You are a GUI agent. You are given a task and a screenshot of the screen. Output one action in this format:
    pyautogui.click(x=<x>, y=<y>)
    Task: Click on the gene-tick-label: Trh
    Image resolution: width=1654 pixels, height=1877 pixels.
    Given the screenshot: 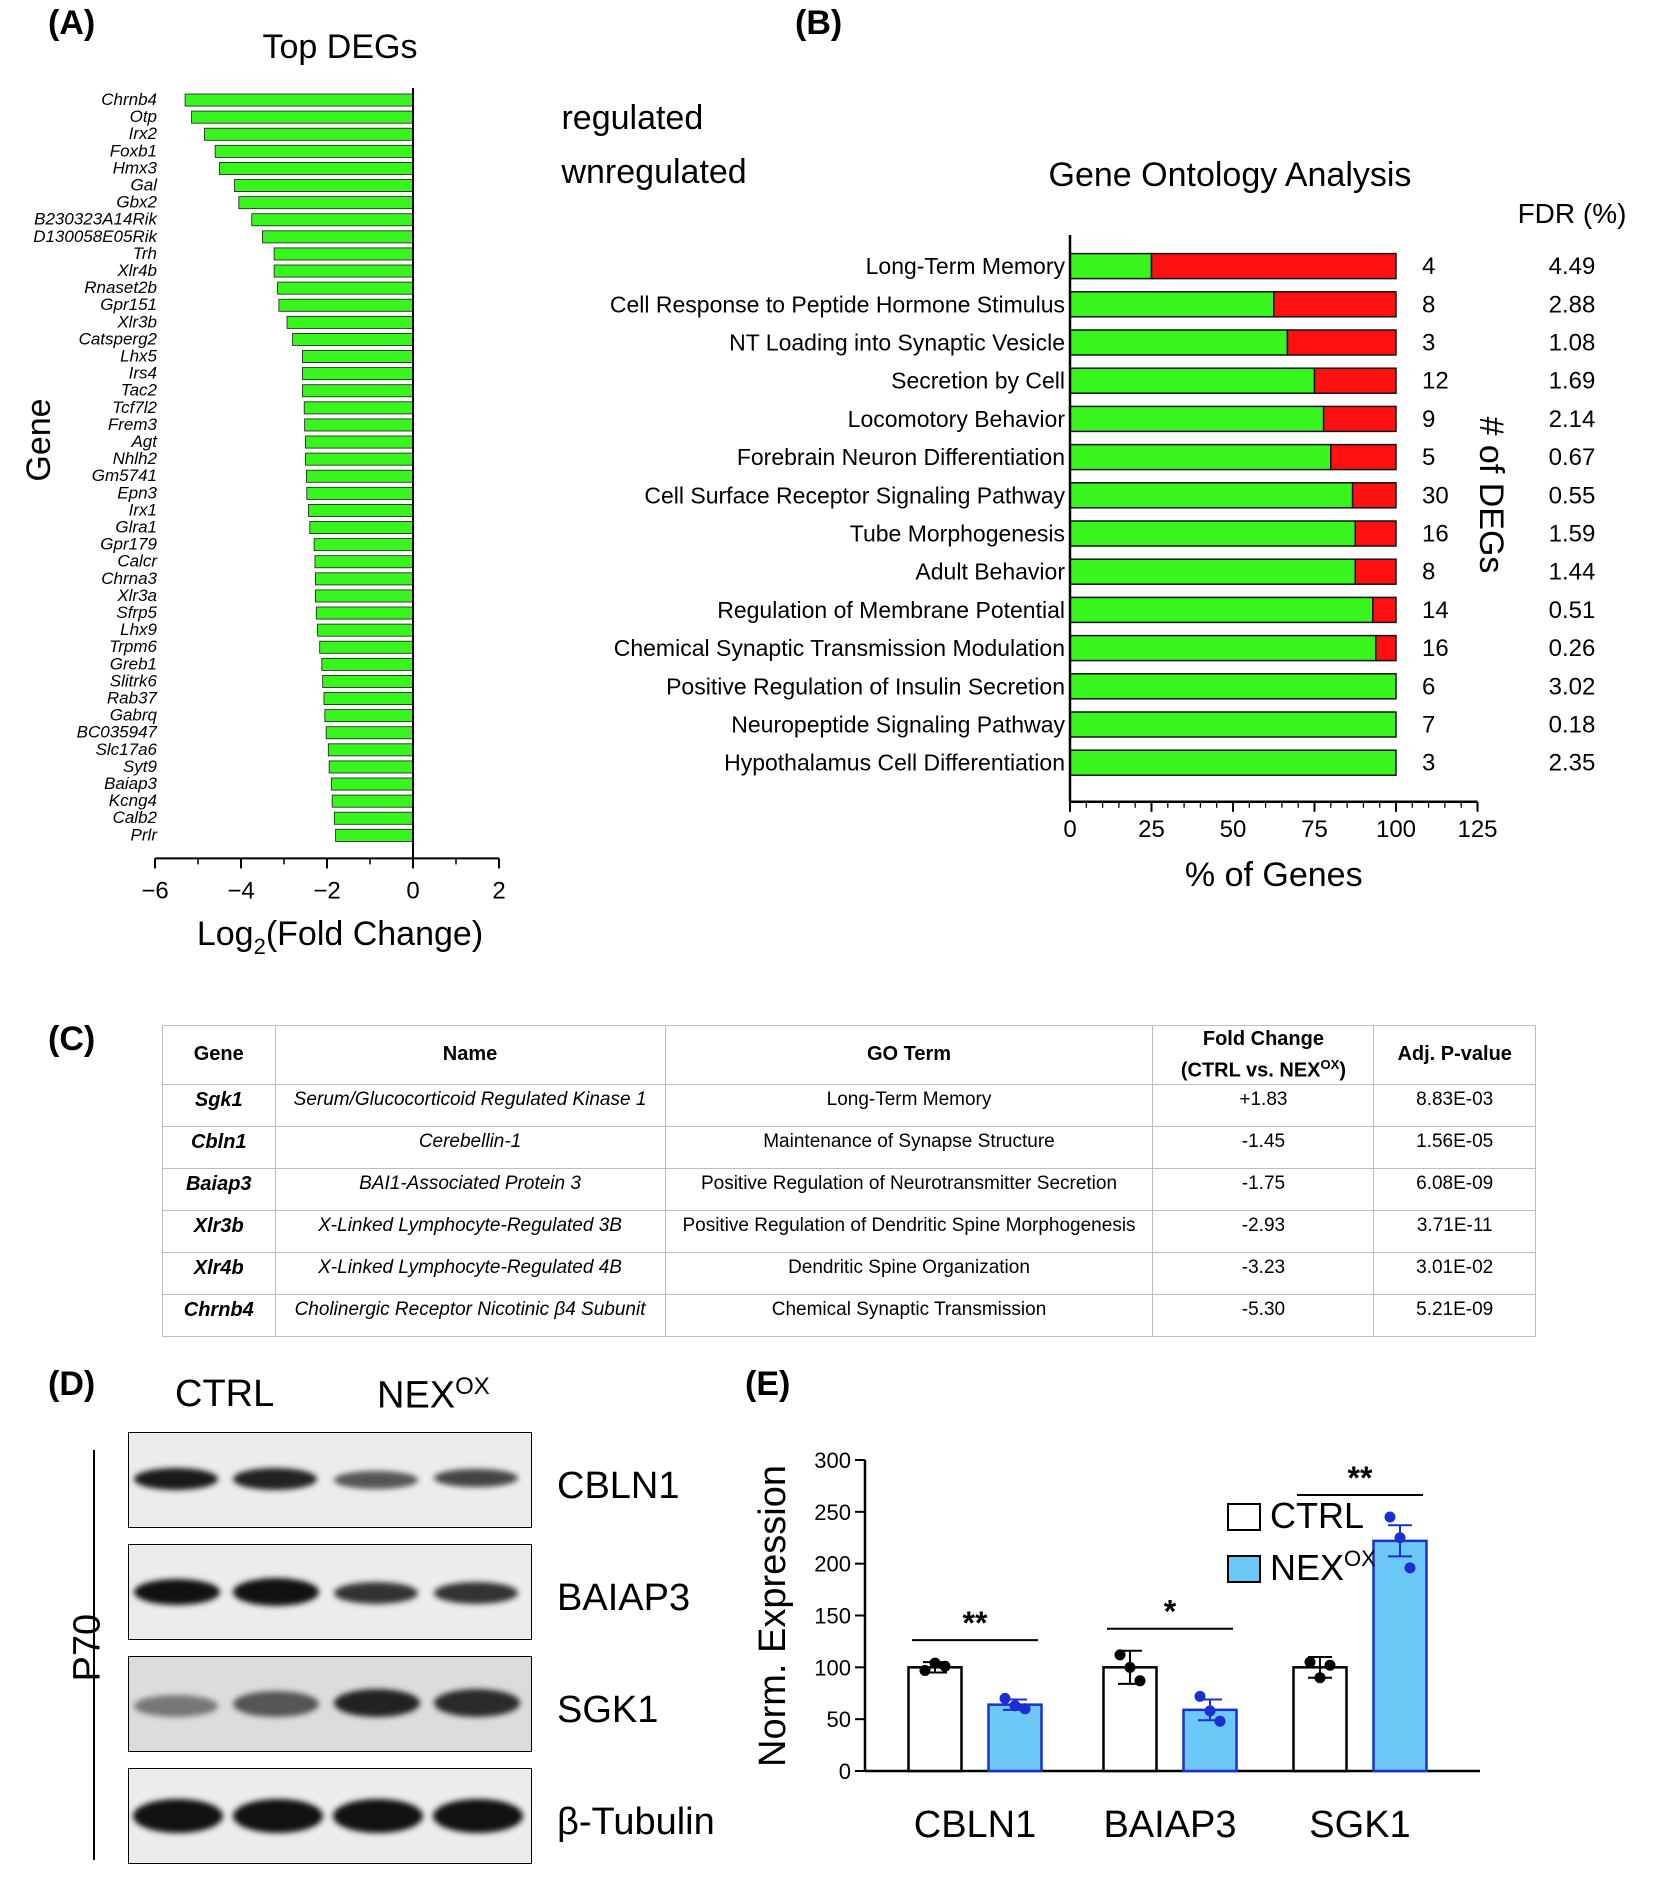 What is the action you would take?
    pyautogui.click(x=145, y=253)
    